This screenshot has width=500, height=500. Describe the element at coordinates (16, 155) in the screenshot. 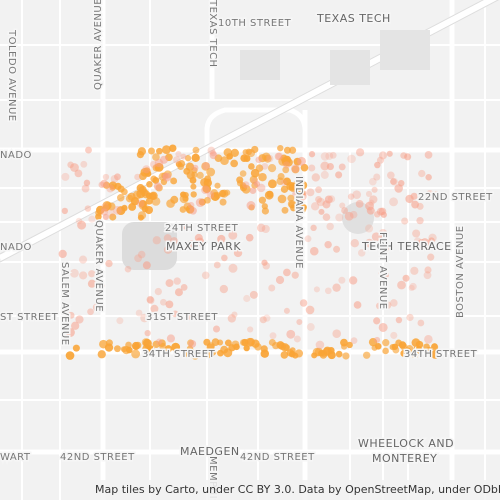

I see `street-label: NADO` at that location.